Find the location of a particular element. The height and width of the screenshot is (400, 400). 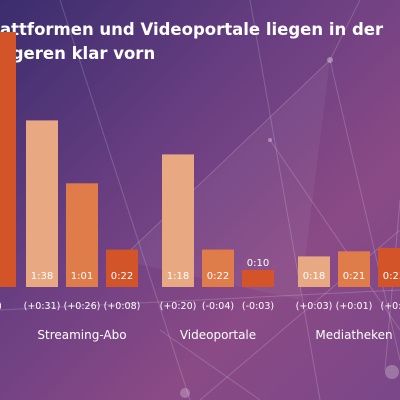

group-label: Mediatheken is located at coordinates (353, 335).